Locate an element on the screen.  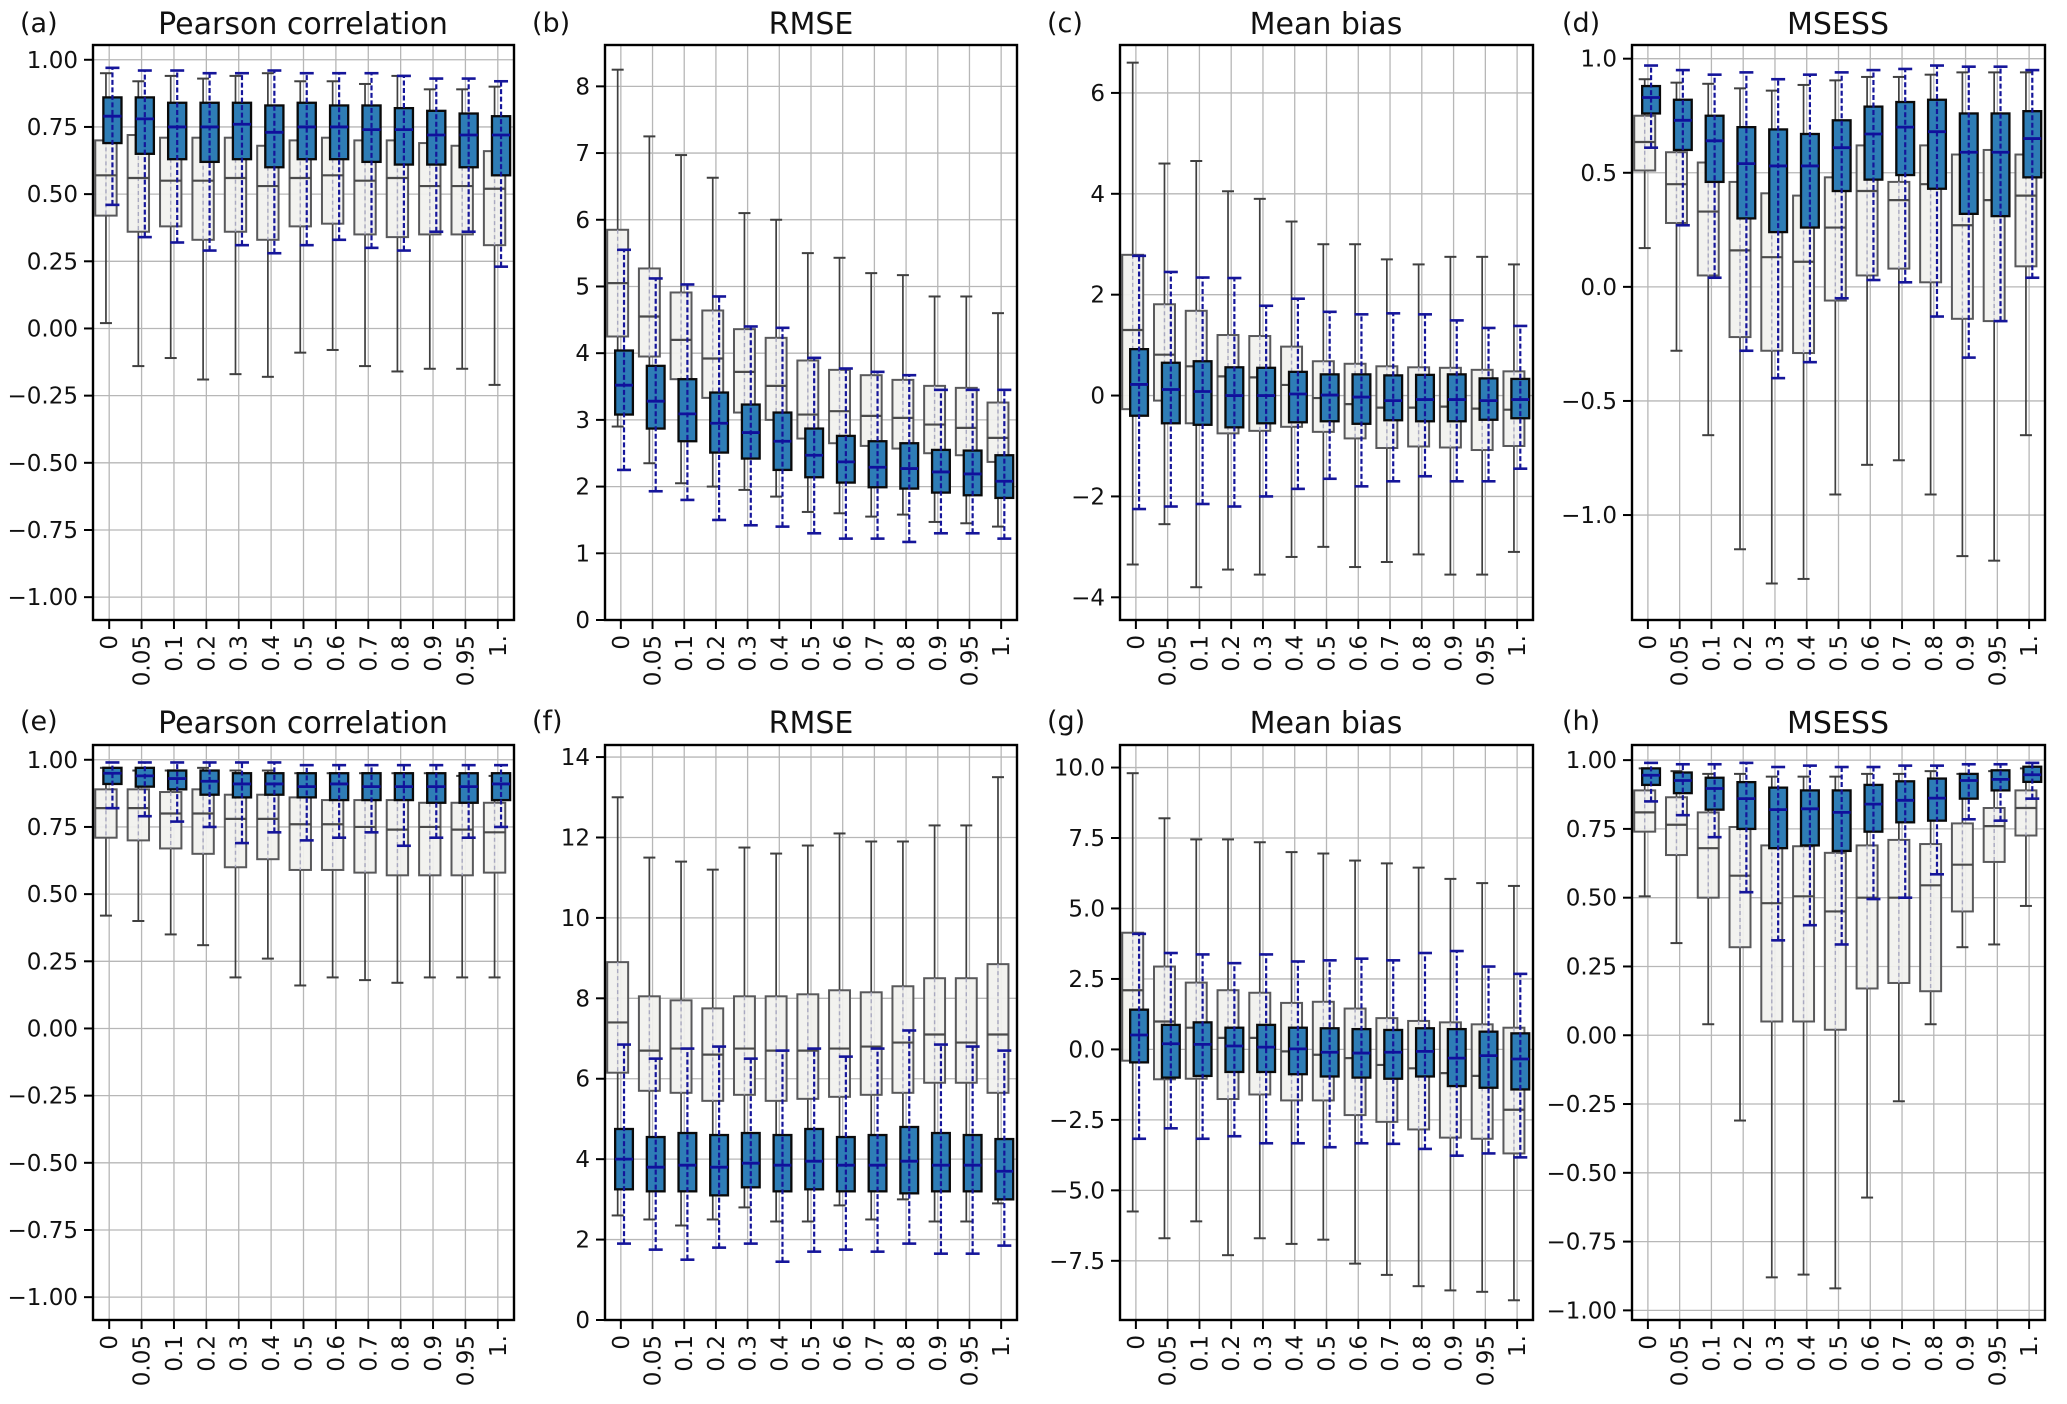
panel-a-box-0.2 is located at coordinates (205, 226).